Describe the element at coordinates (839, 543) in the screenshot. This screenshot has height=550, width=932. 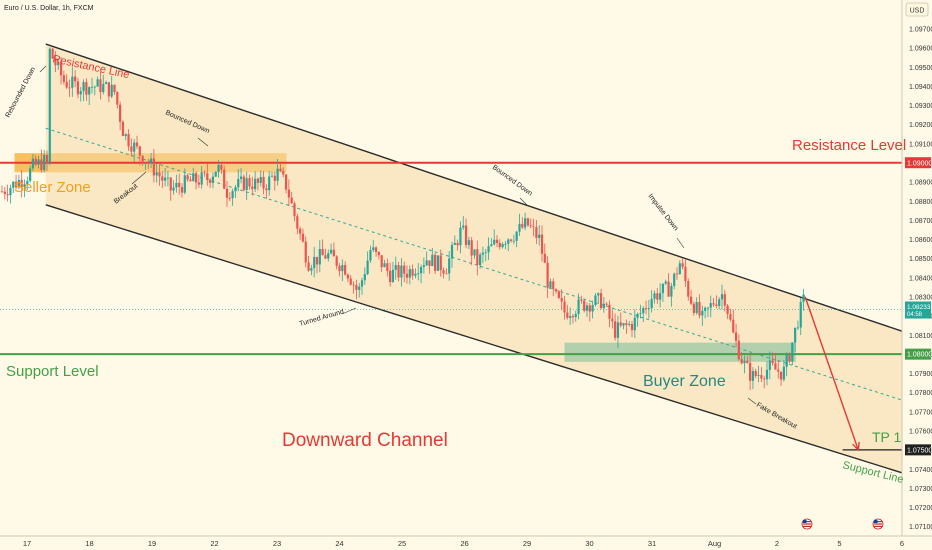
I see `time-tick-label: 5` at that location.